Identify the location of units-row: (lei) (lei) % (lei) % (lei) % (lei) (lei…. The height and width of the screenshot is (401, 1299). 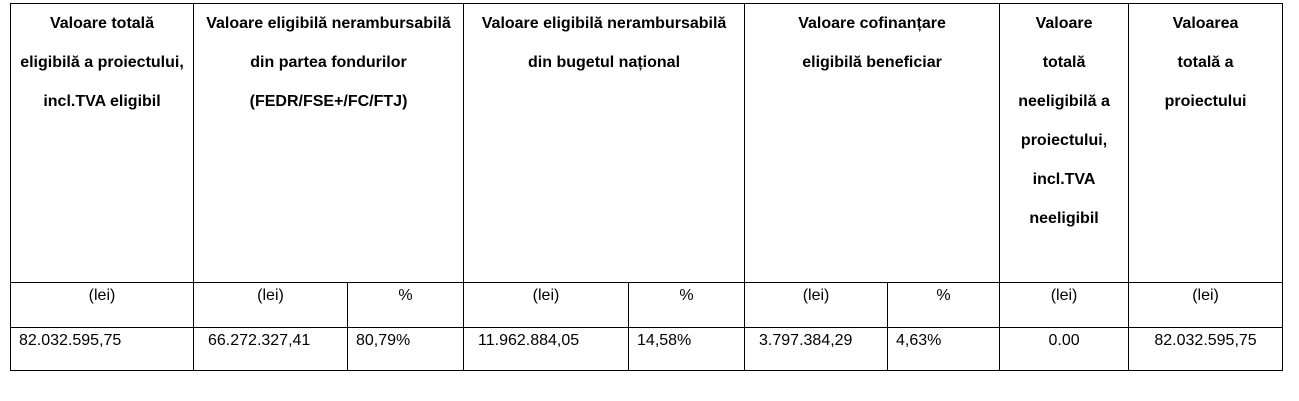
(647, 305).